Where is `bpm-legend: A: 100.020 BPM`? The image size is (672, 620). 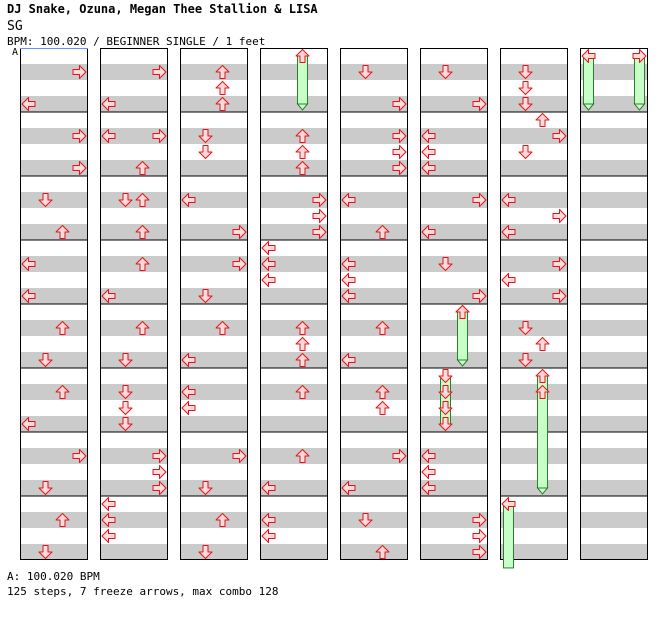 bpm-legend: A: 100.020 BPM is located at coordinates (53, 576).